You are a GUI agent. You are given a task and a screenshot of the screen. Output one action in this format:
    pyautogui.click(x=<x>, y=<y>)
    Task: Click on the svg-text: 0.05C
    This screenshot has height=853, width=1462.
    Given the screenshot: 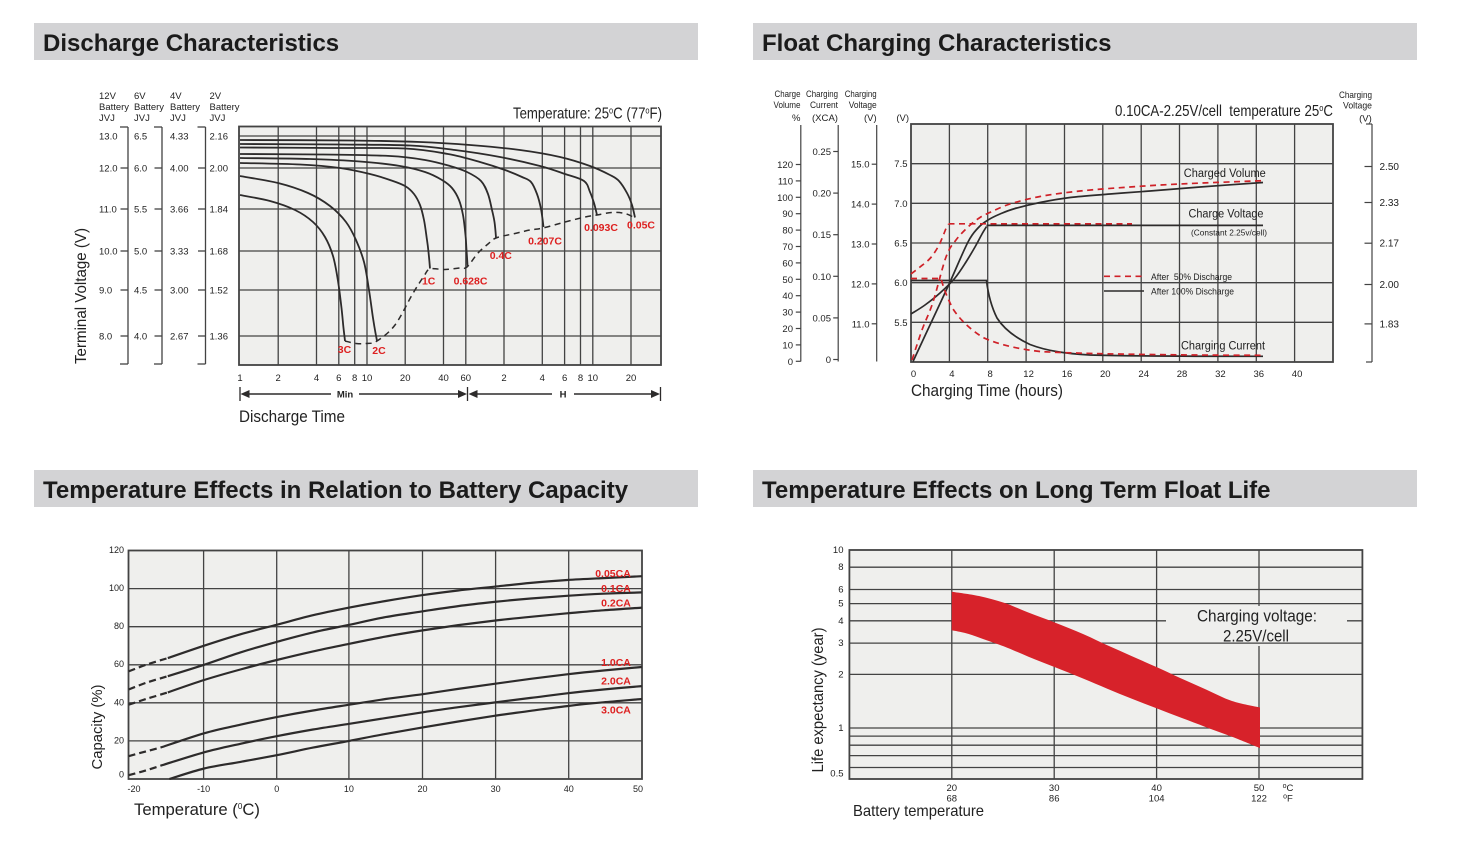 What is the action you would take?
    pyautogui.click(x=641, y=226)
    